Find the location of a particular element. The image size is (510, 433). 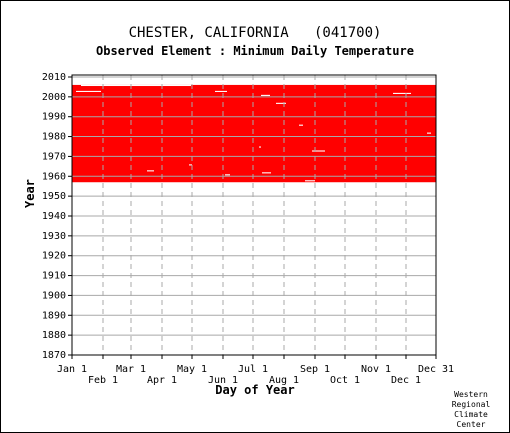

credit-text: Western Regional Climate Center is located at coordinates (471, 410).